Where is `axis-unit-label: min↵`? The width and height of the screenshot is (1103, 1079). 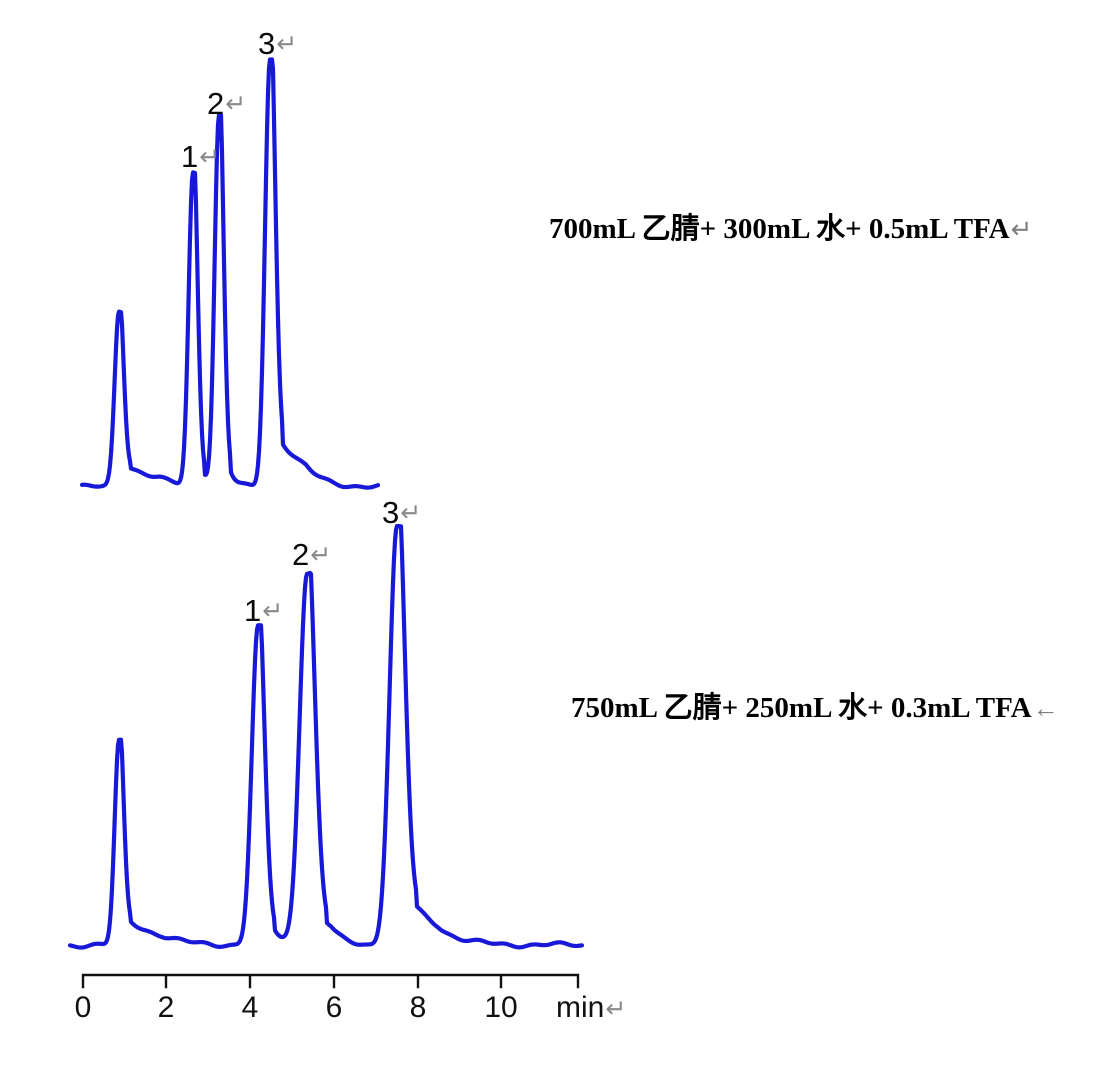
axis-unit-label: min↵ is located at coordinates (591, 1008).